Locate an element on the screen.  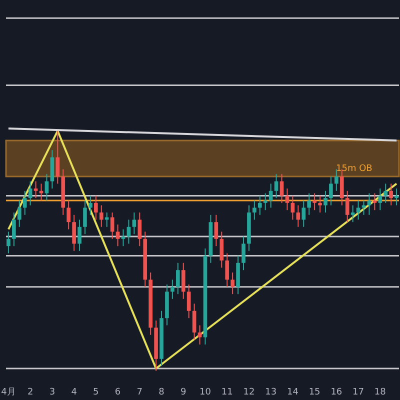
x-tick-label: 5 is located at coordinates (96, 393).